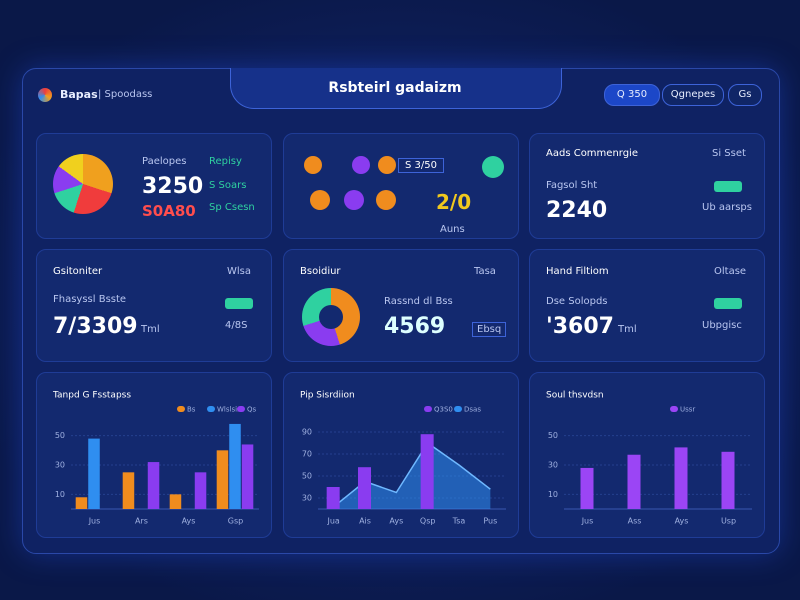 The image size is (800, 600). What do you see at coordinates (572, 185) in the screenshot?
I see `card-sub: Fagsol Sht` at bounding box center [572, 185].